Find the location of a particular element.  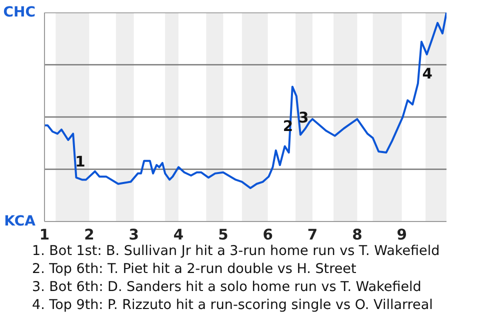

x-tick-label: 9 is located at coordinates (401, 235).